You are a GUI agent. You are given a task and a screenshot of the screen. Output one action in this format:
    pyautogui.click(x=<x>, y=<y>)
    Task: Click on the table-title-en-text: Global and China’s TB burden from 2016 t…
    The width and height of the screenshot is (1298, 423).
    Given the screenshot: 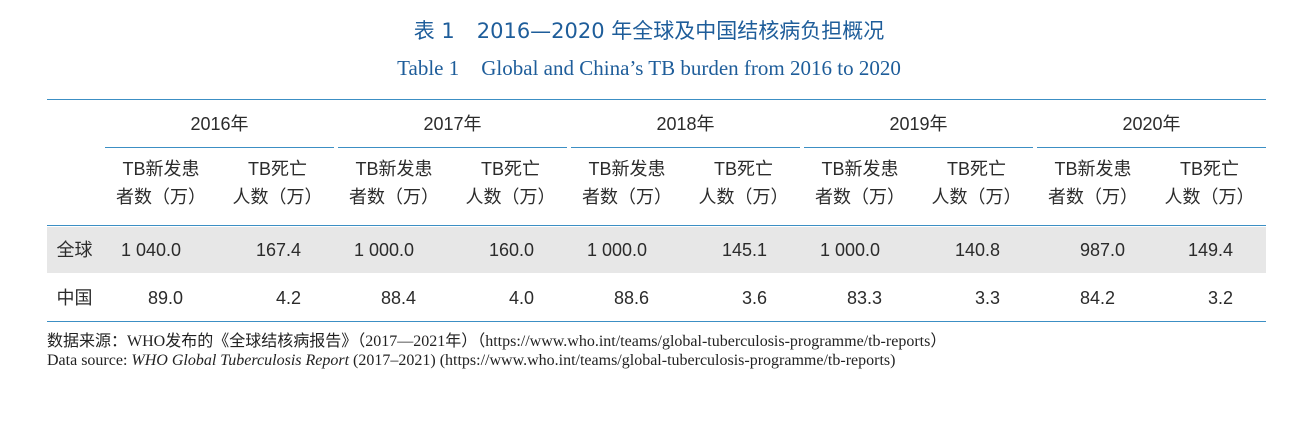 What is the action you would take?
    pyautogui.click(x=691, y=68)
    